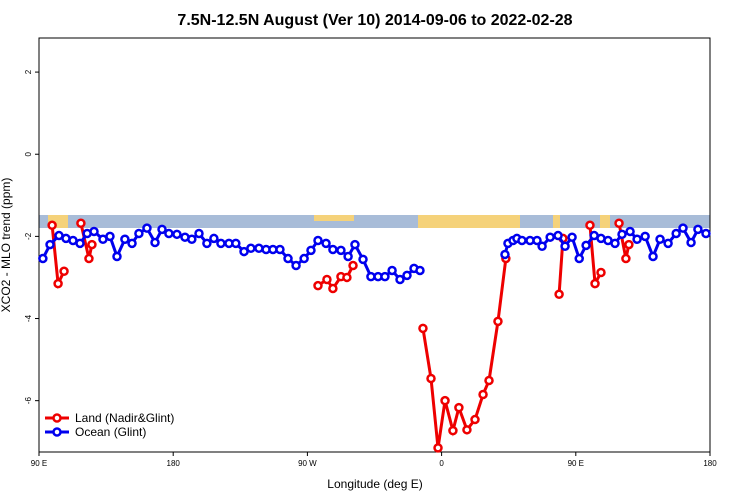 The width and height of the screenshot is (750, 500). Describe the element at coordinates (110, 432) in the screenshot. I see `legend-label: Ocean (Glint)` at that location.